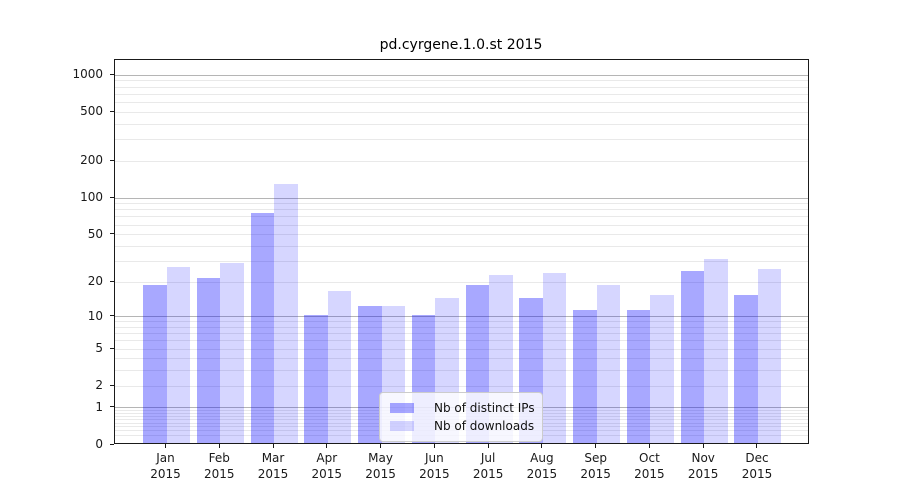 Image resolution: width=900 pixels, height=500 pixels. I want to click on legend: Nb of distinct IPs Nb of downloads, so click(461, 417).